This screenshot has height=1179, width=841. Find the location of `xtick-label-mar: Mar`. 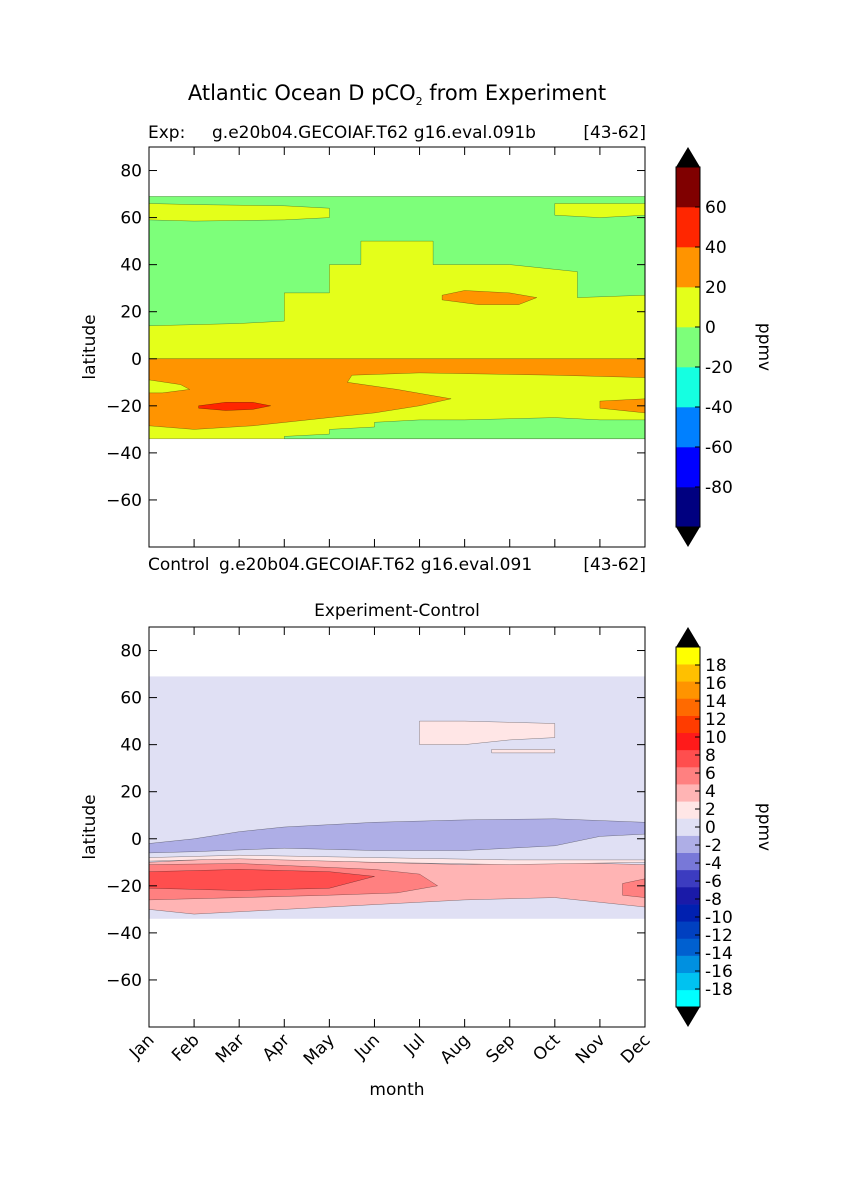

xtick-label-mar: Mar is located at coordinates (230, 1048).